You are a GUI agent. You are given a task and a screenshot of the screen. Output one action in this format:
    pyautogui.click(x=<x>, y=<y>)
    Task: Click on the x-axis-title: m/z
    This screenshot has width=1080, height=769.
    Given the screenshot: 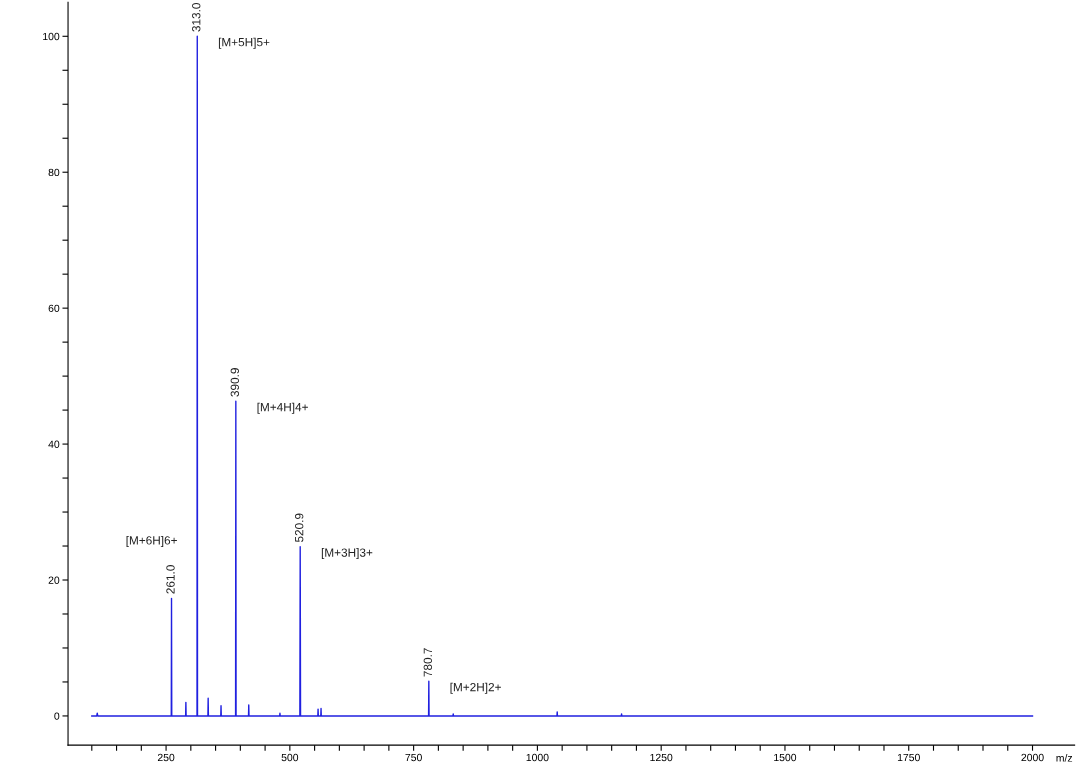 What is the action you would take?
    pyautogui.click(x=1064, y=758)
    